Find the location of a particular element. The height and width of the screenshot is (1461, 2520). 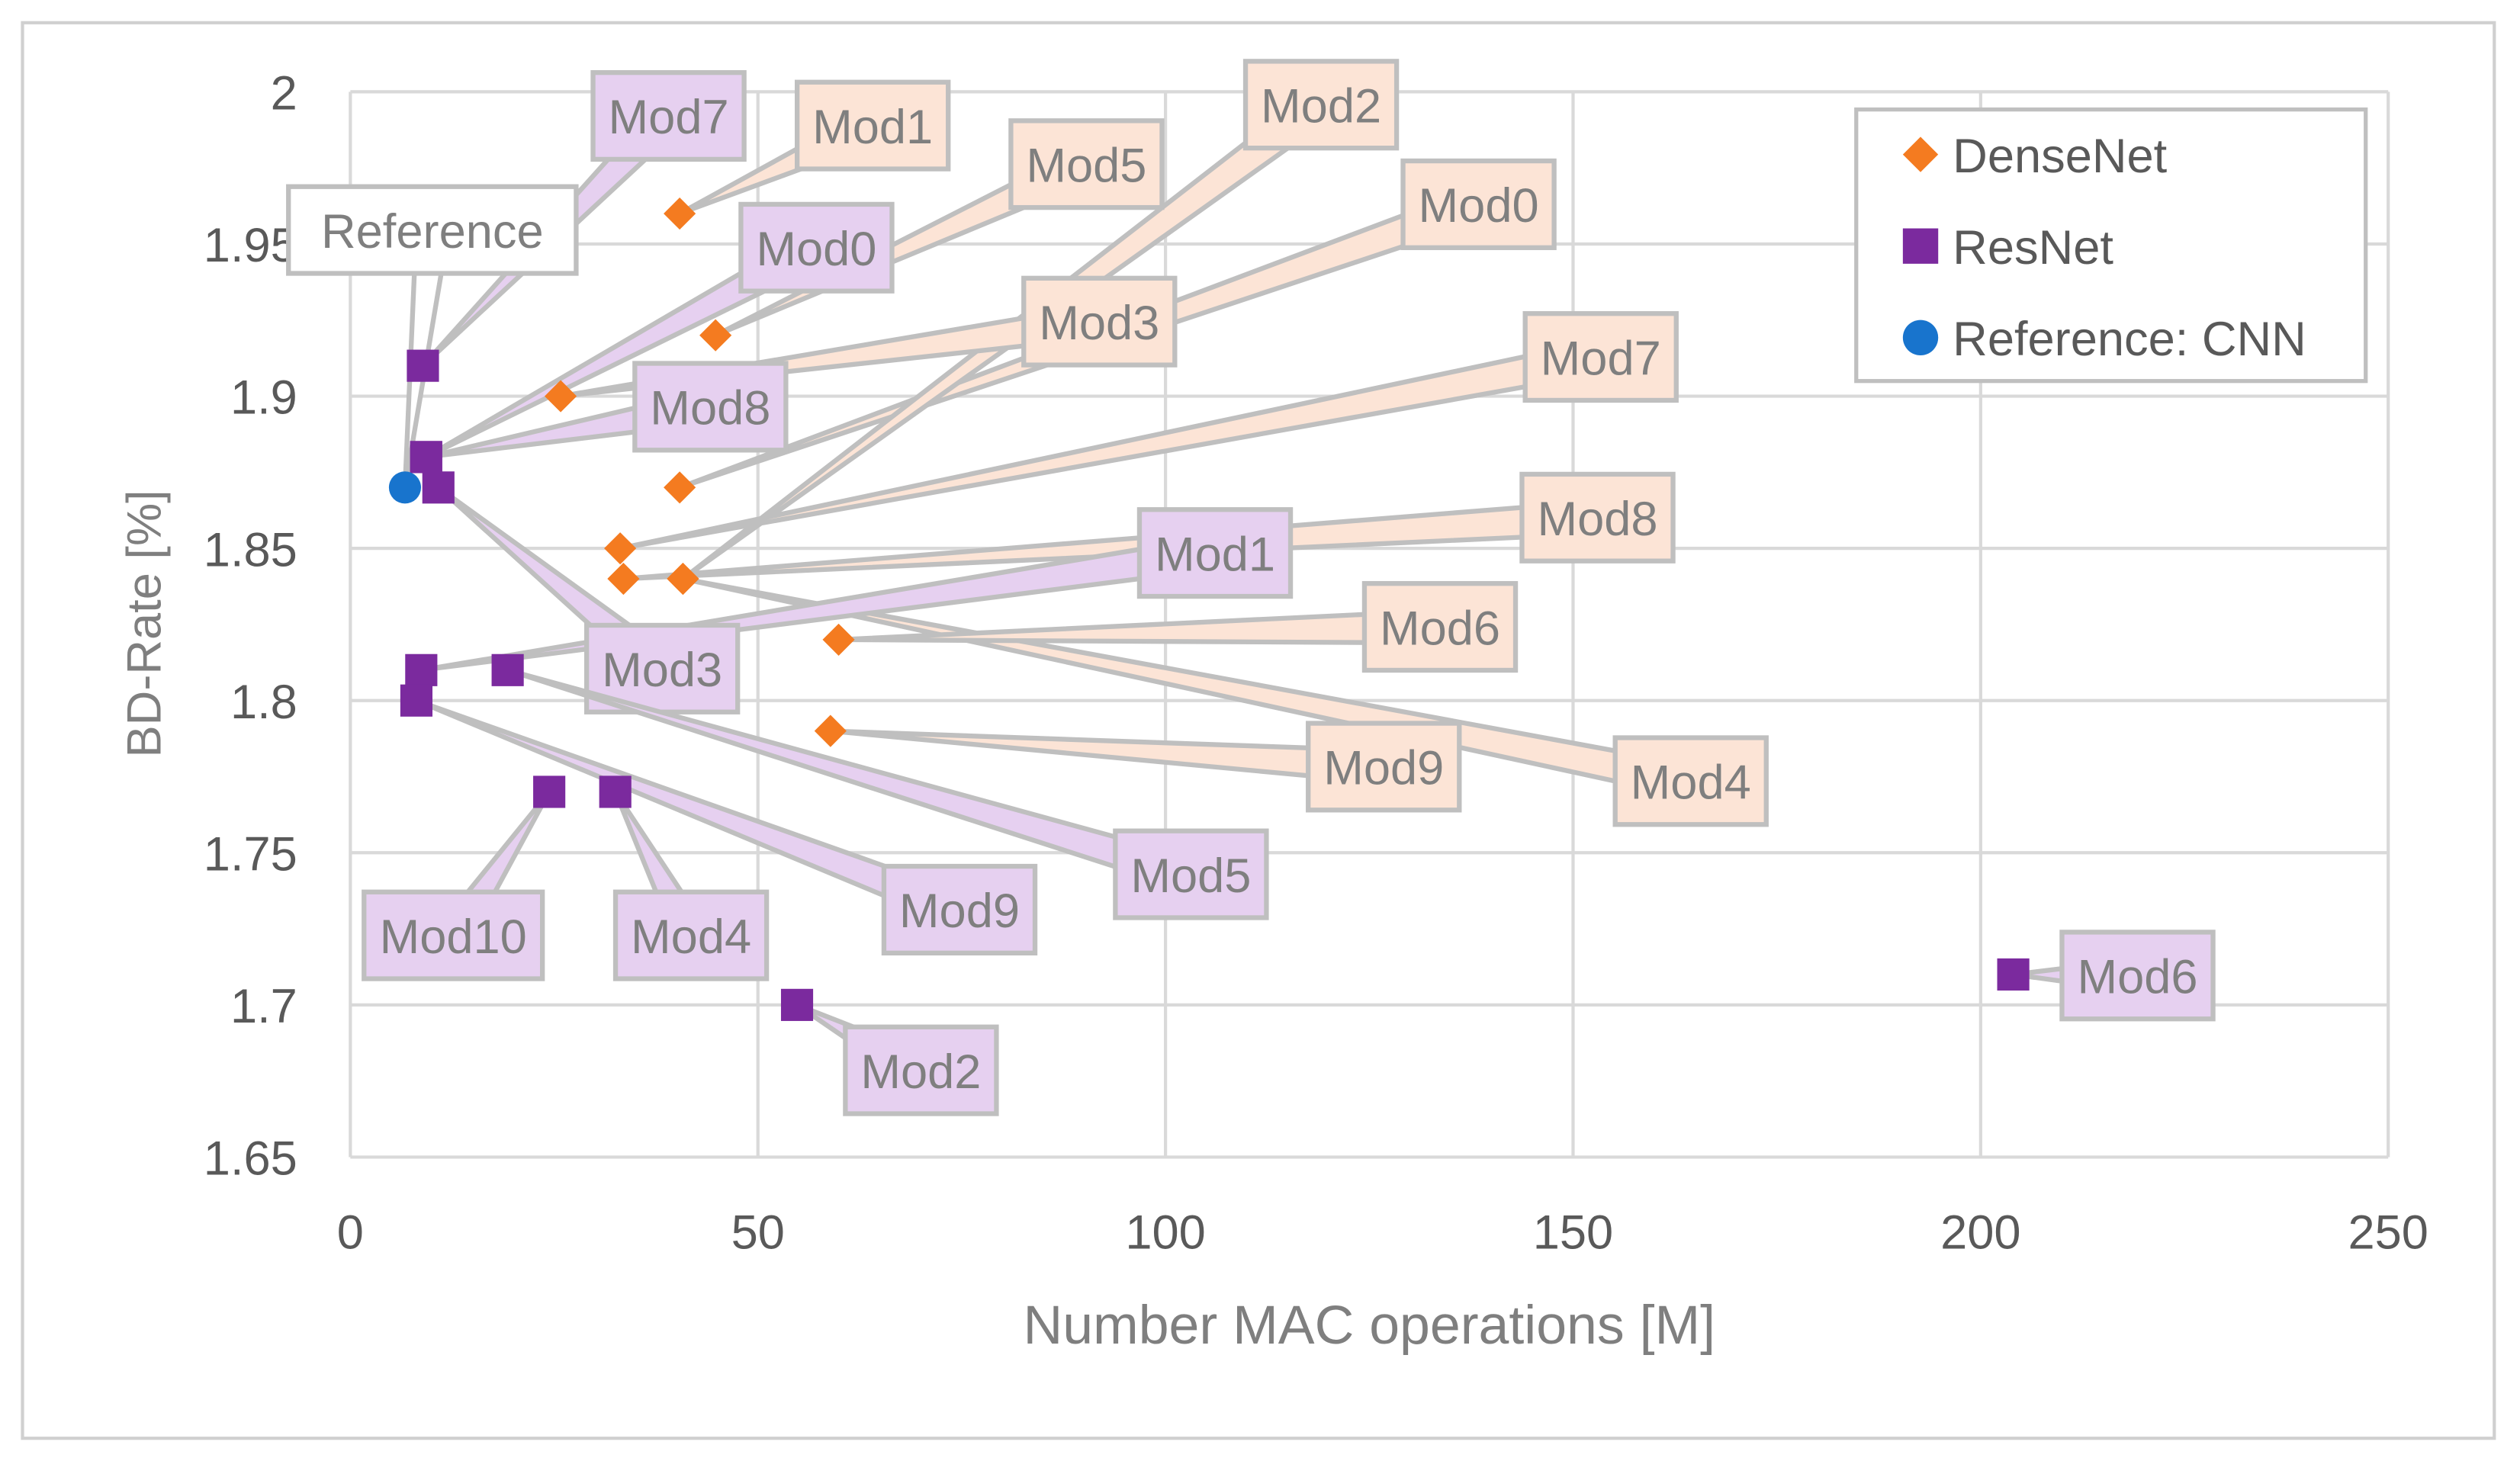

x-tick-label: 0 is located at coordinates (350, 1233).